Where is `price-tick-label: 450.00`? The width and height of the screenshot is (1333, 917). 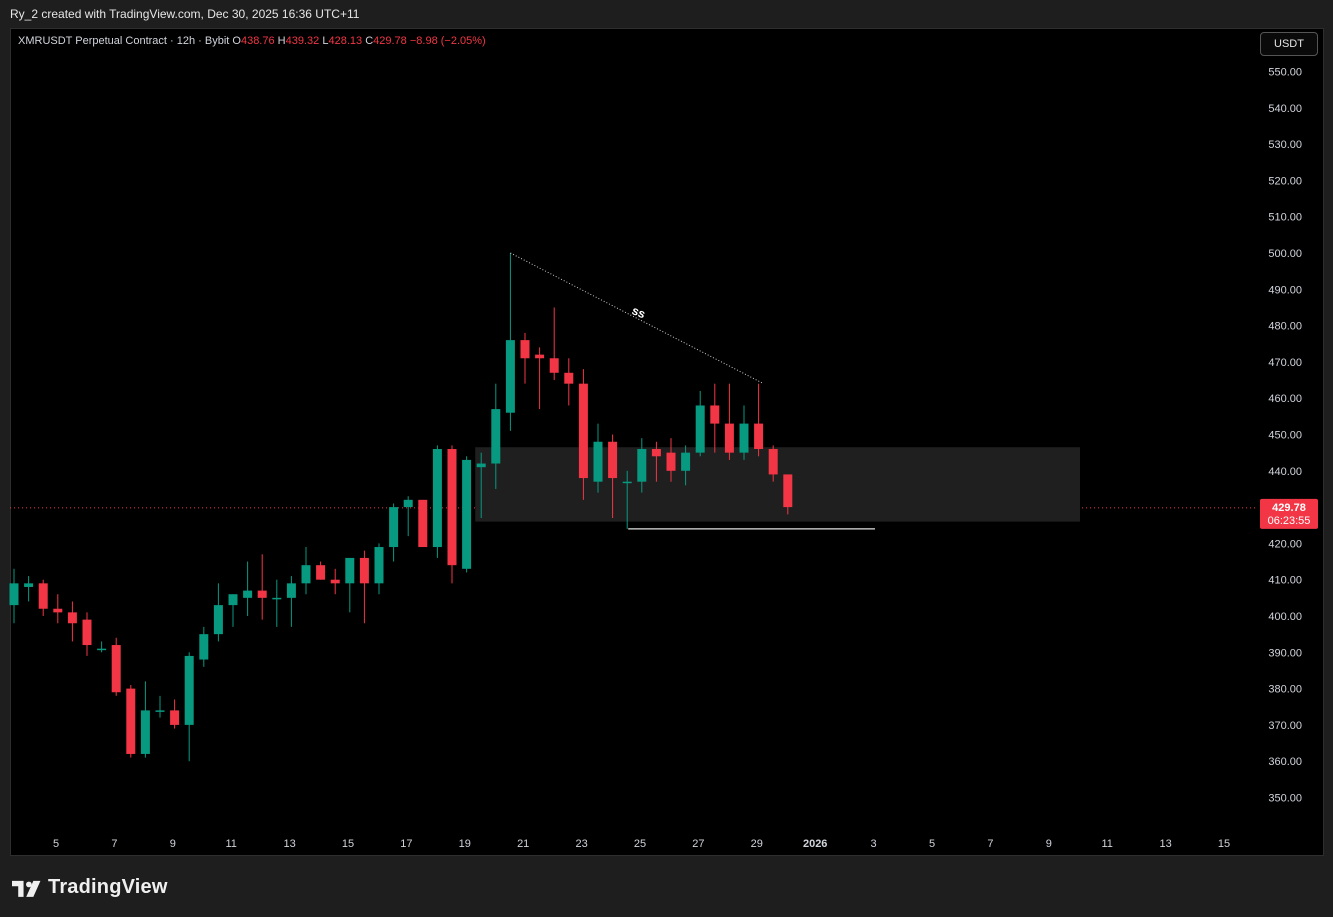 price-tick-label: 450.00 is located at coordinates (1285, 436).